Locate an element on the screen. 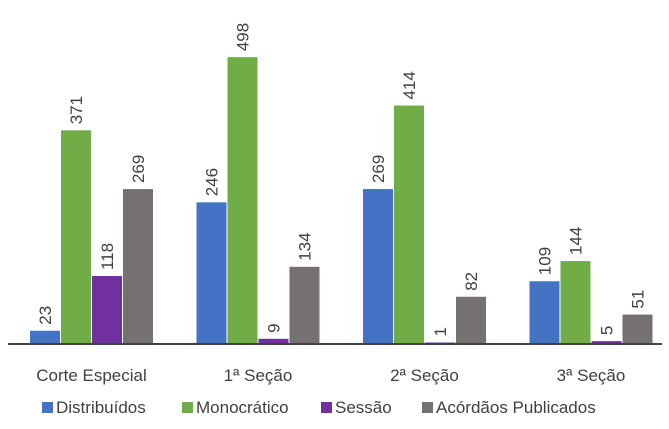  value-label-sessao-corte-especial: 118 is located at coordinates (107, 256).